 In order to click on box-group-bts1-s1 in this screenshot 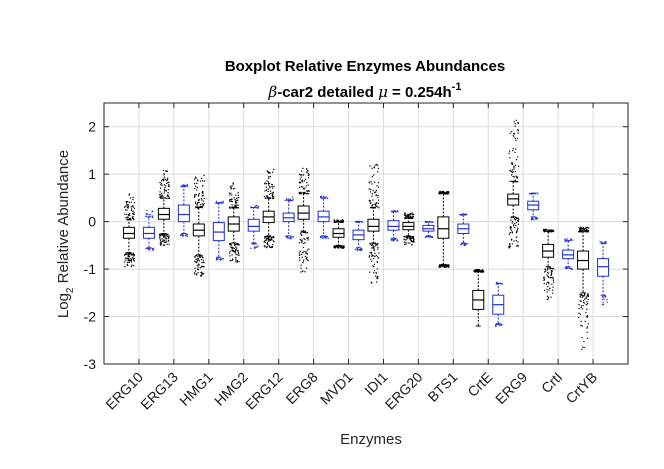, I will do `click(443, 229)`.